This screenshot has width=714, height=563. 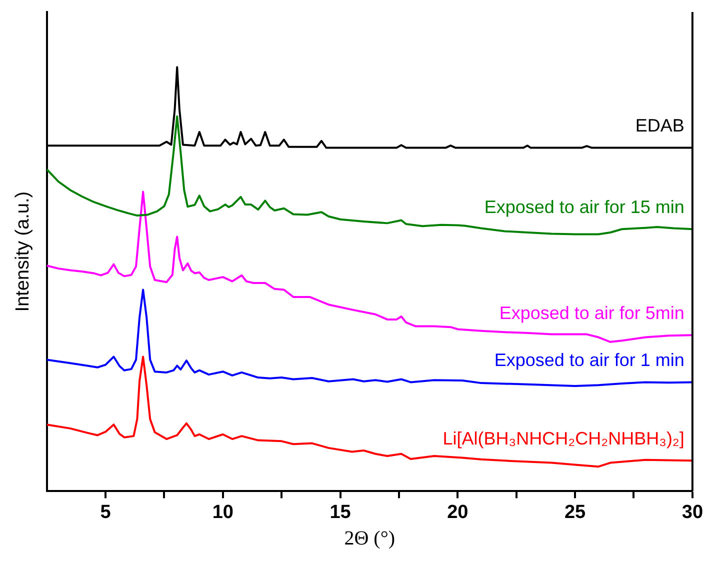 I want to click on x-tick-label: 25, so click(x=575, y=512).